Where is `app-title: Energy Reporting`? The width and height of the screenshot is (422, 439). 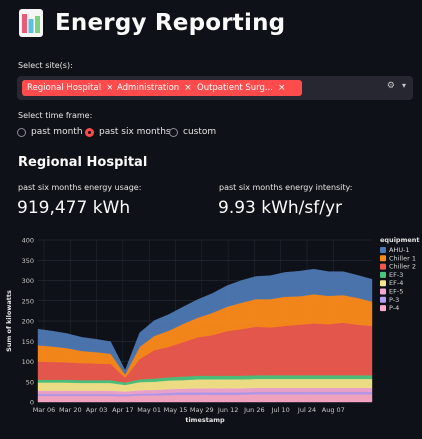 app-title: Energy Reporting is located at coordinates (170, 23).